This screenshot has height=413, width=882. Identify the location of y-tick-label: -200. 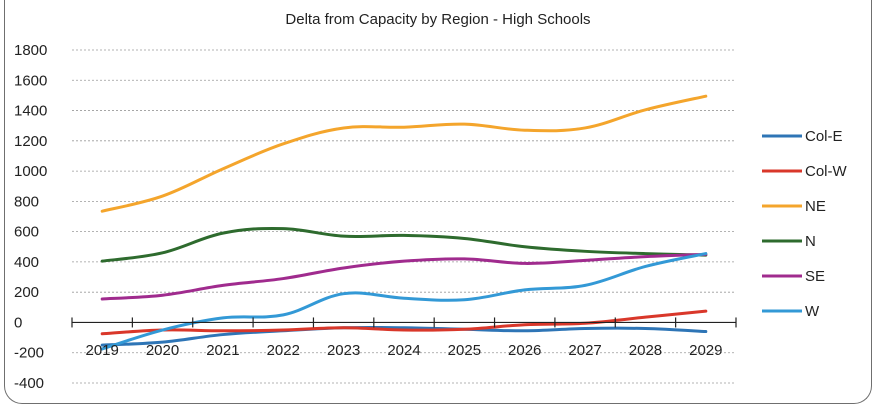
(29, 353).